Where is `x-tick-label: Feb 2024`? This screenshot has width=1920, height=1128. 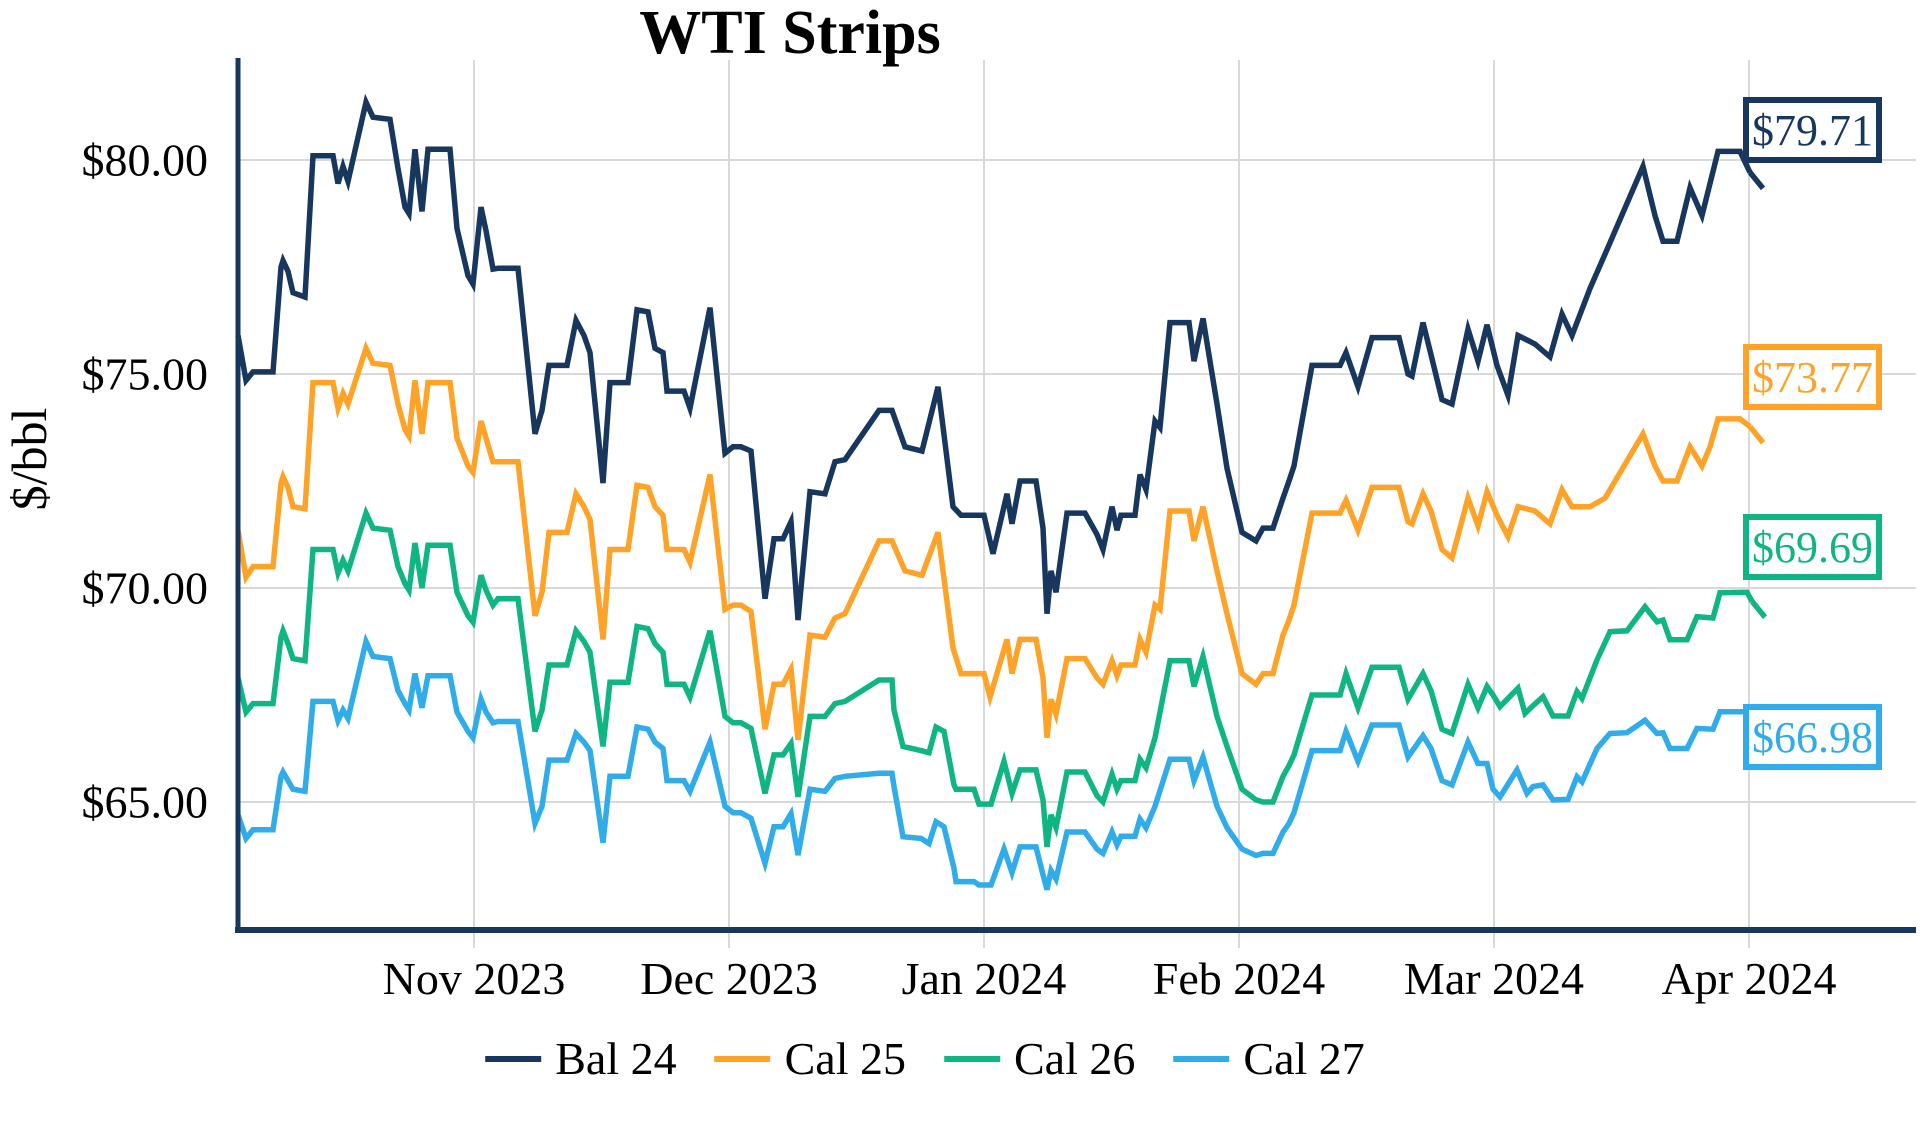 x-tick-label: Feb 2024 is located at coordinates (1239, 978).